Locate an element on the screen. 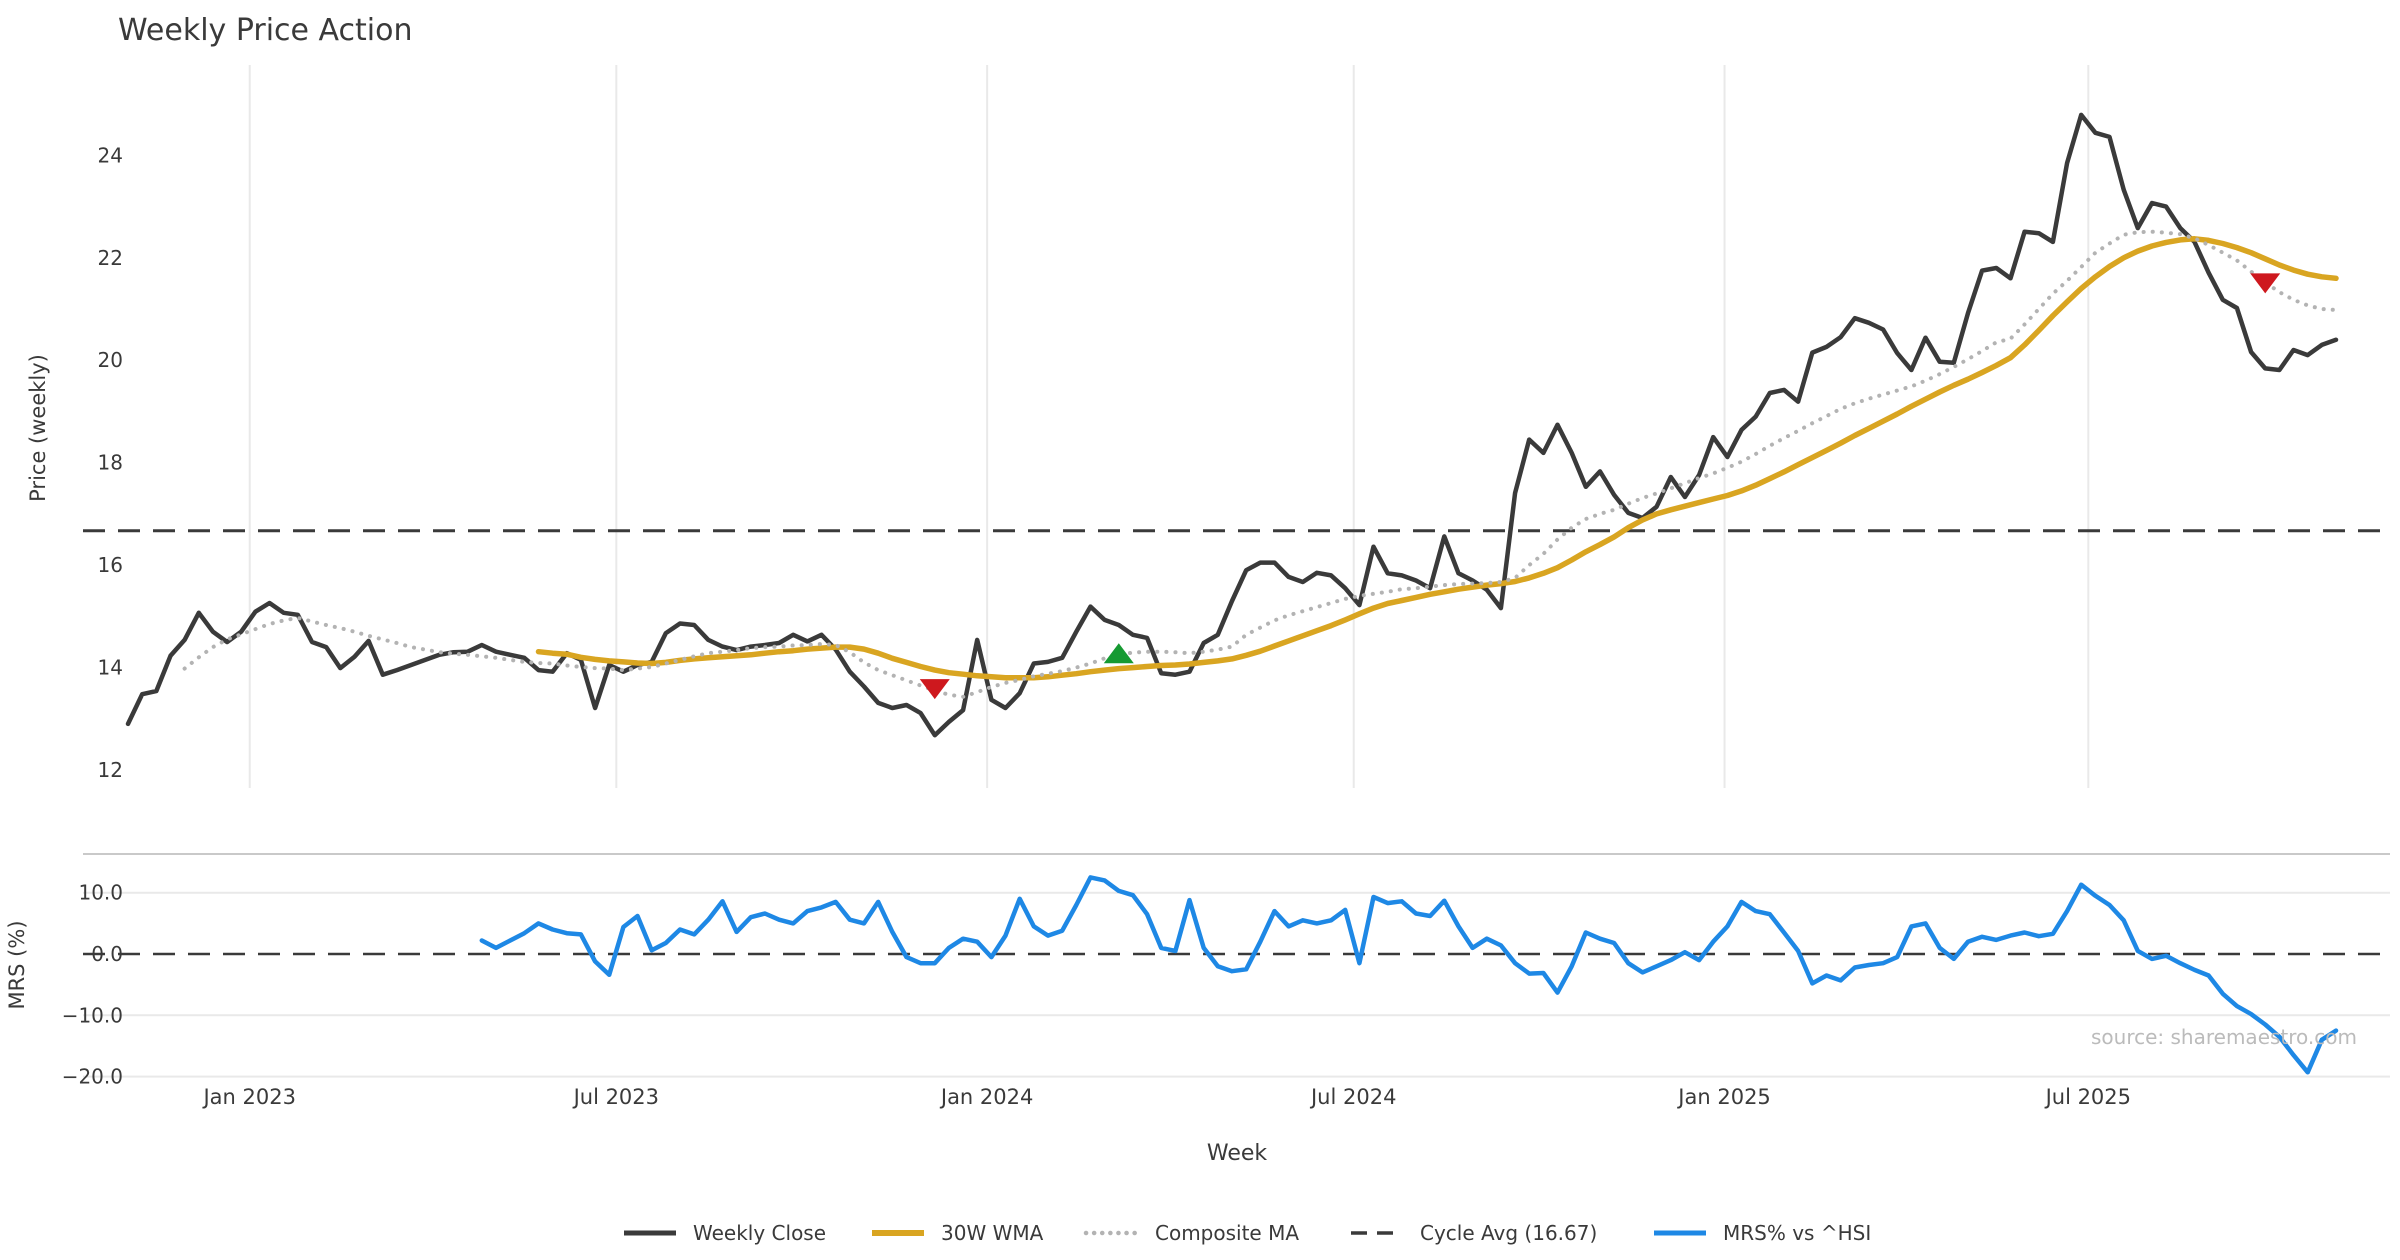  legend-item-label: Weekly Close is located at coordinates (759, 1233).